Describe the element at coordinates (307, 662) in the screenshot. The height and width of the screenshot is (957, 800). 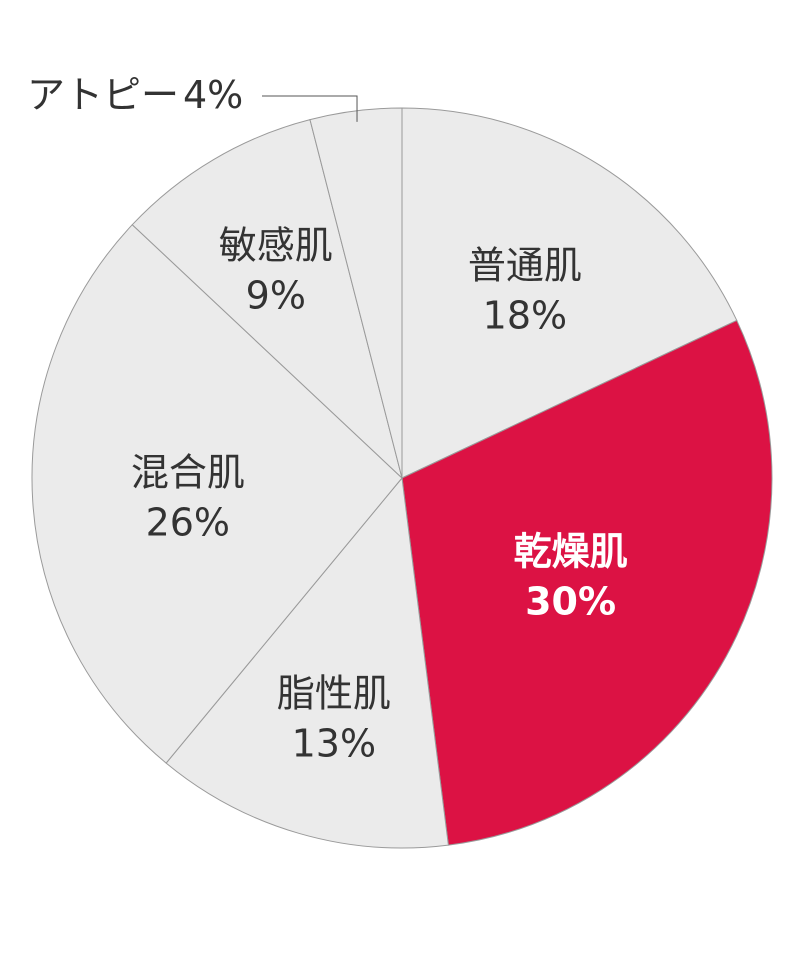
I see `pie-slice-oily` at that location.